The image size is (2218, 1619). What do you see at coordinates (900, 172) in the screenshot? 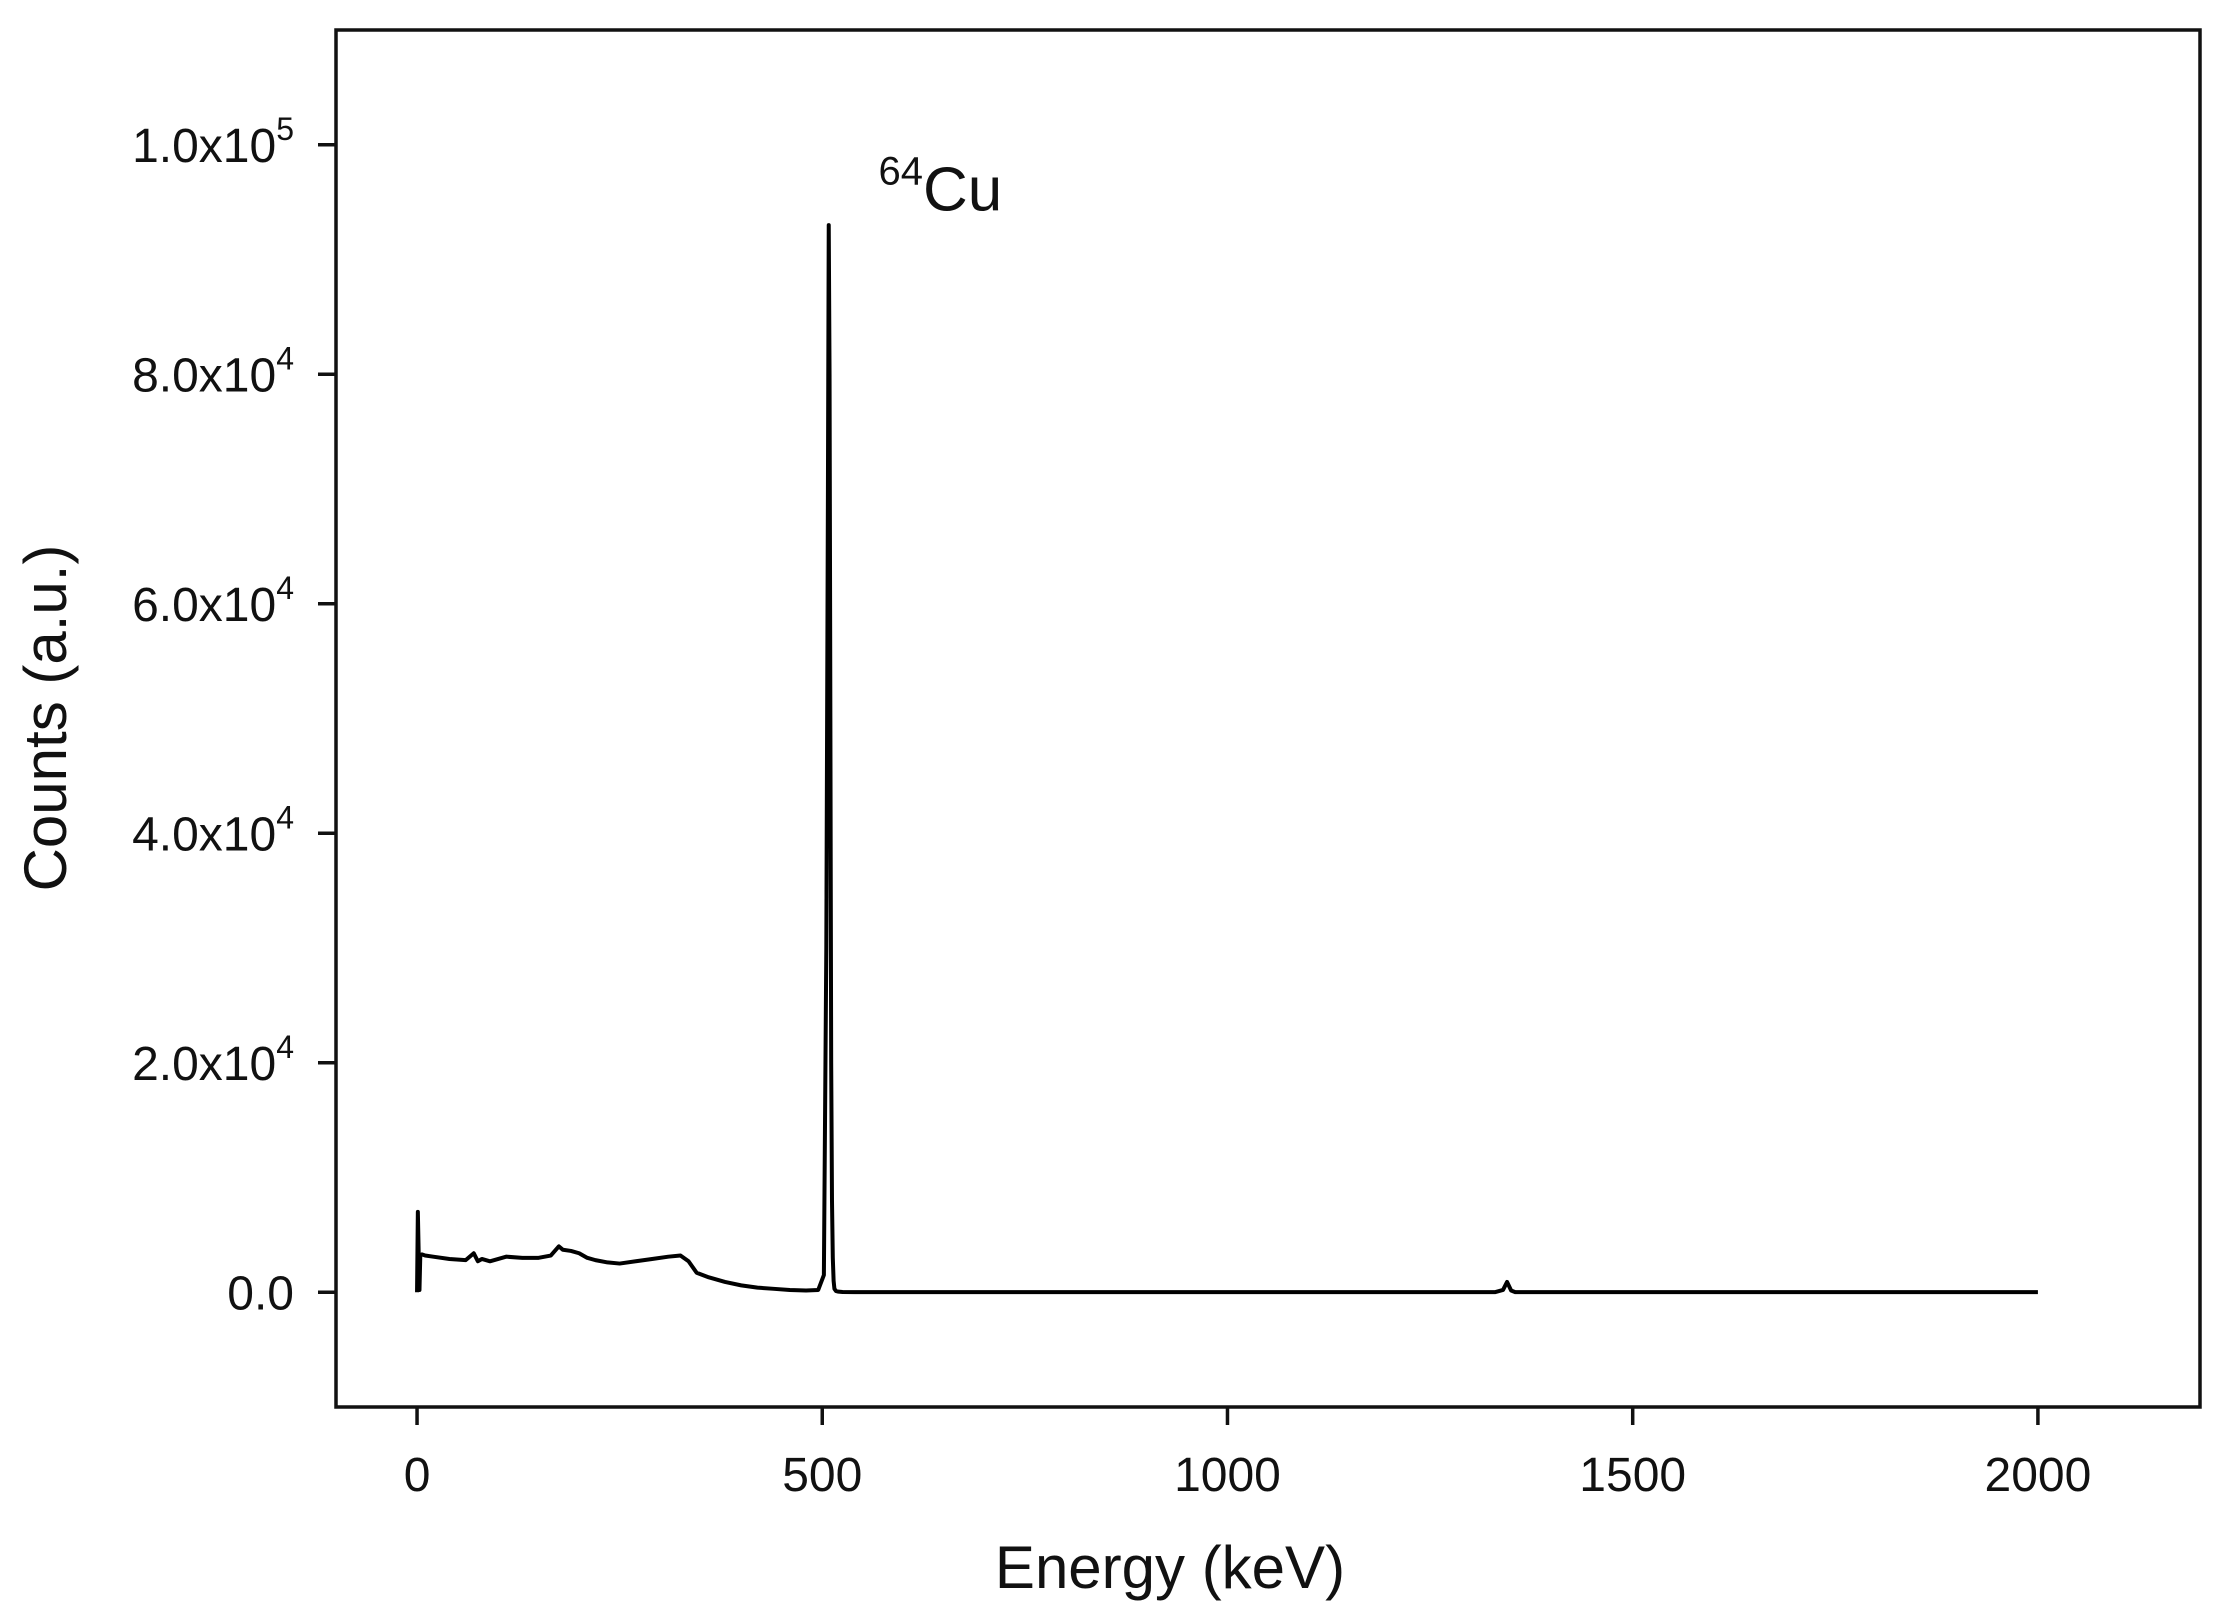
I see `annotation-superscript: 64` at bounding box center [900, 172].